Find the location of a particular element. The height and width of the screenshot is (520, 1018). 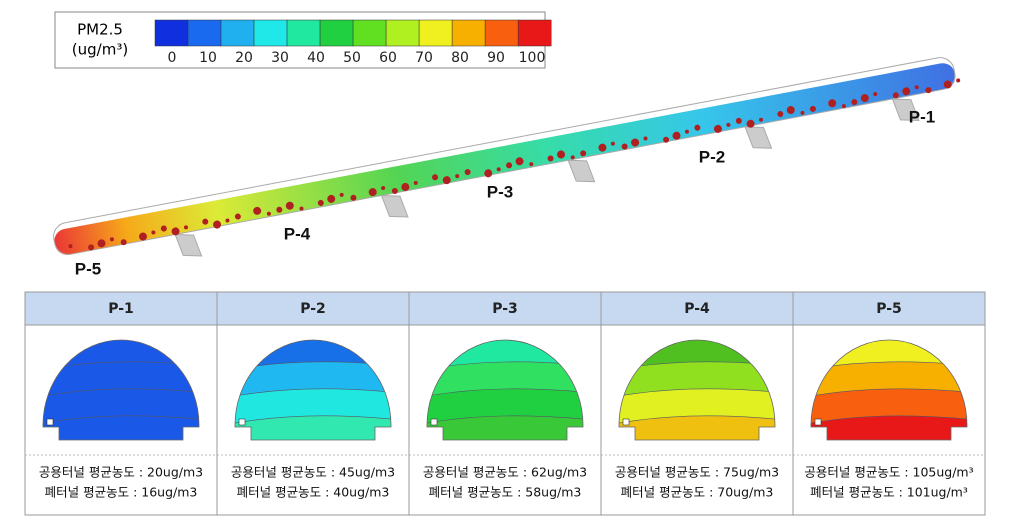

cell-text: 공용터널 평균농도 : 75ug/m3 is located at coordinates (697, 472).